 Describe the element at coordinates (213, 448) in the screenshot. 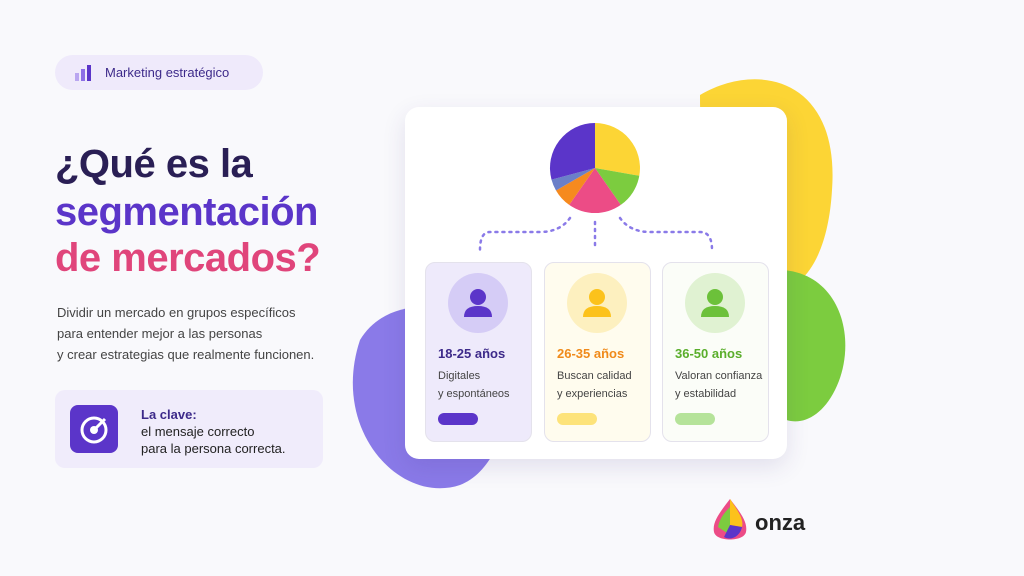

I see `key-line: para la persona correcta.` at that location.